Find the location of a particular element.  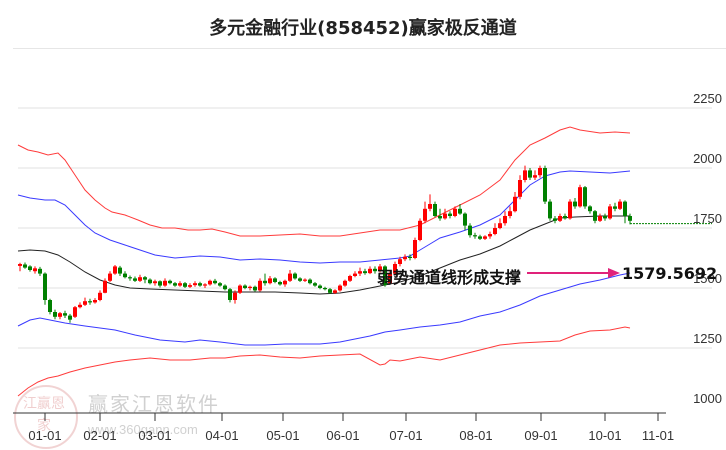

annotation-label: 弱势通道线形成支撑 is located at coordinates (449, 277).